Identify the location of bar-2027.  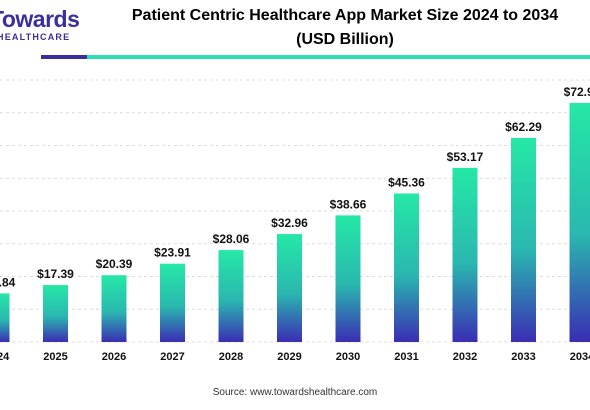
(172, 302).